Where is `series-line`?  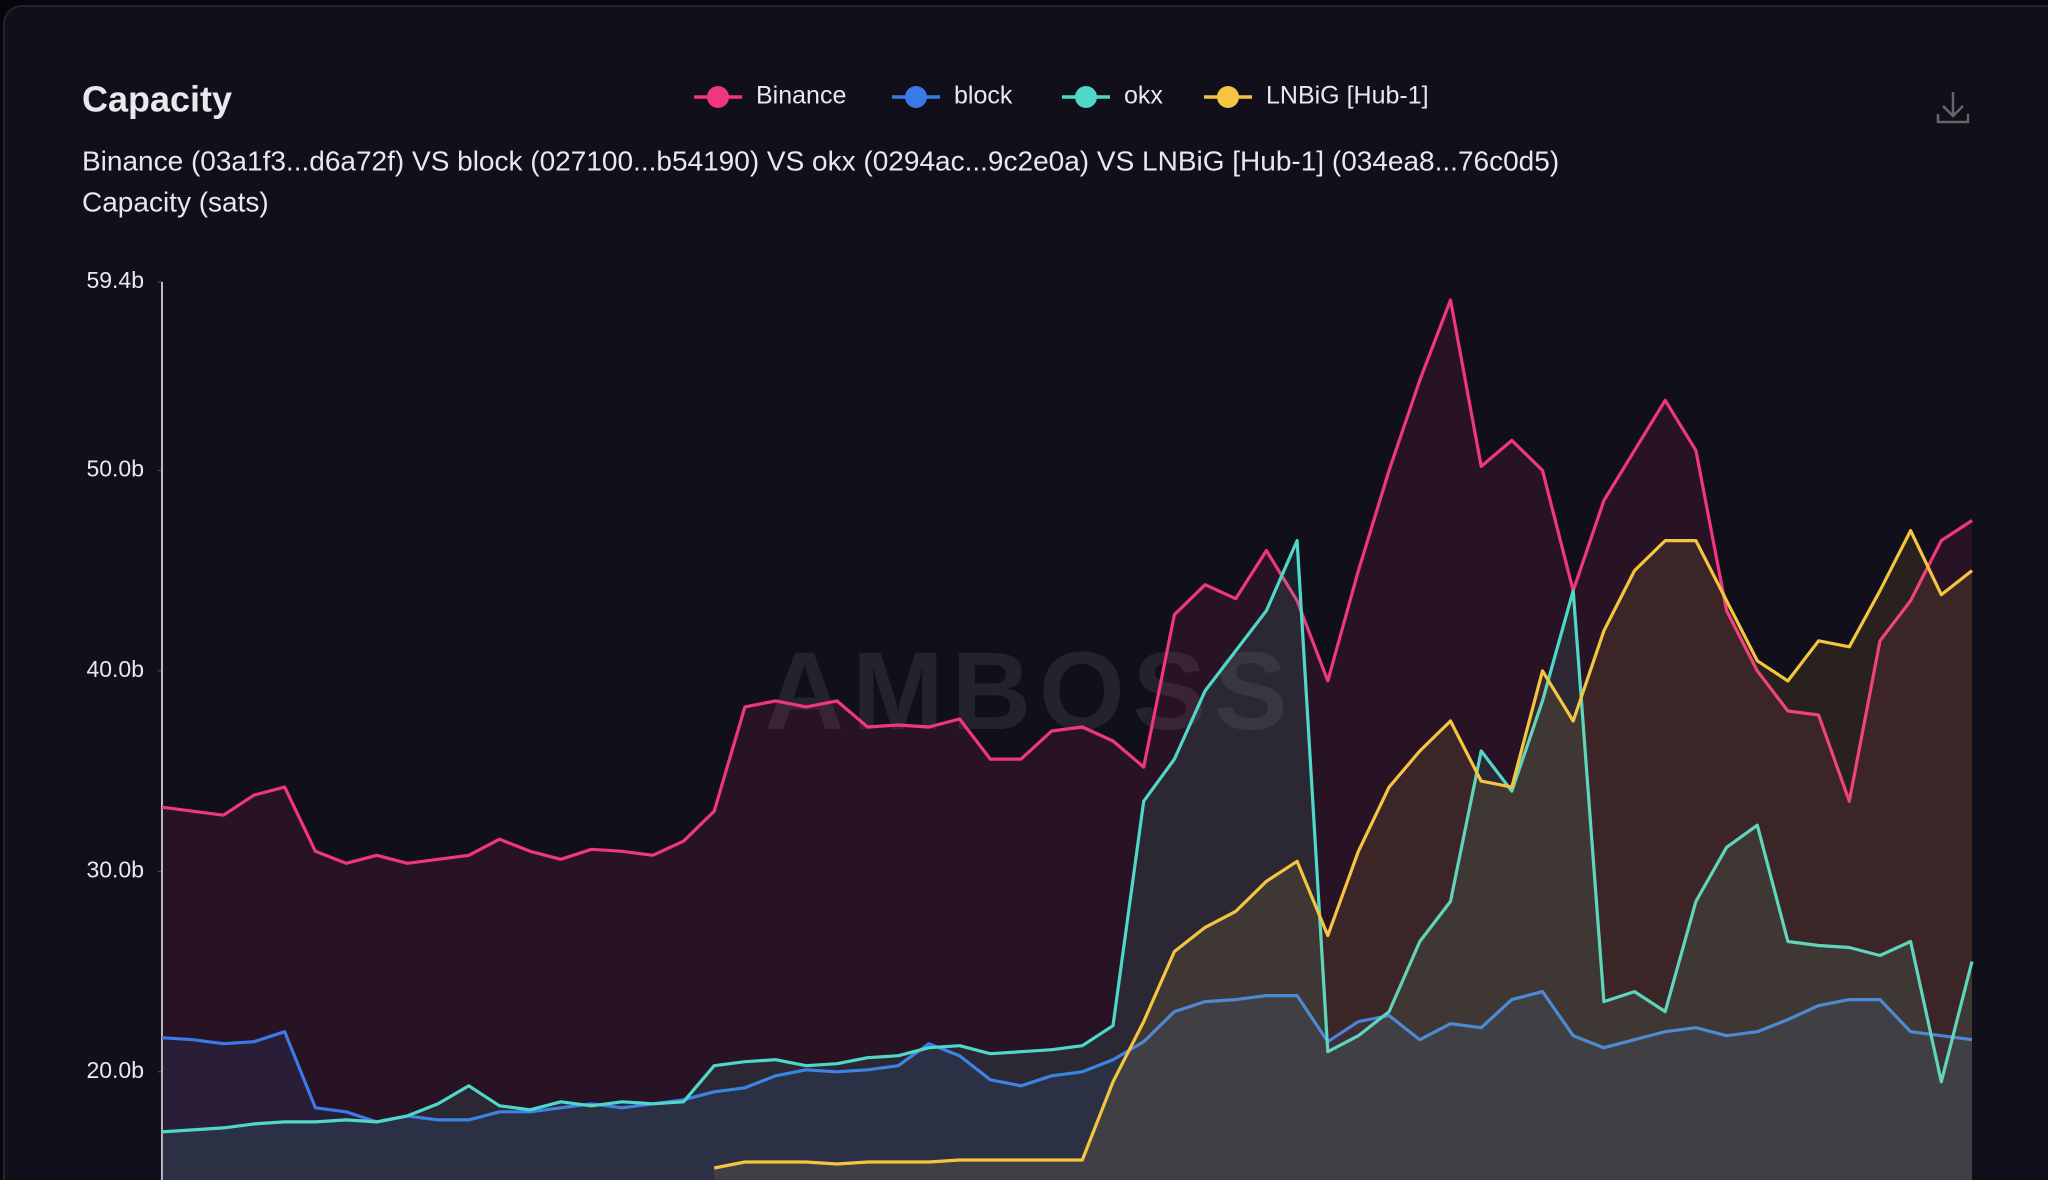 series-line is located at coordinates (1067, 1057).